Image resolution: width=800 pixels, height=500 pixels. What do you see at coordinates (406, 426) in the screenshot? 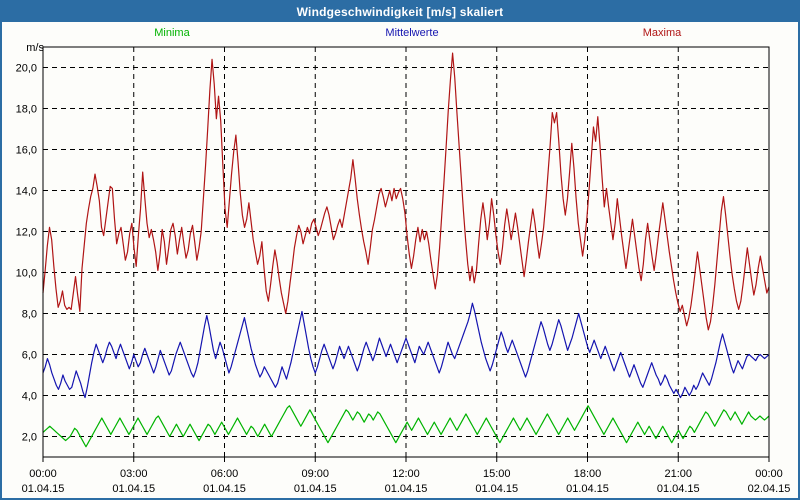
I see `series-line-minima` at bounding box center [406, 426].